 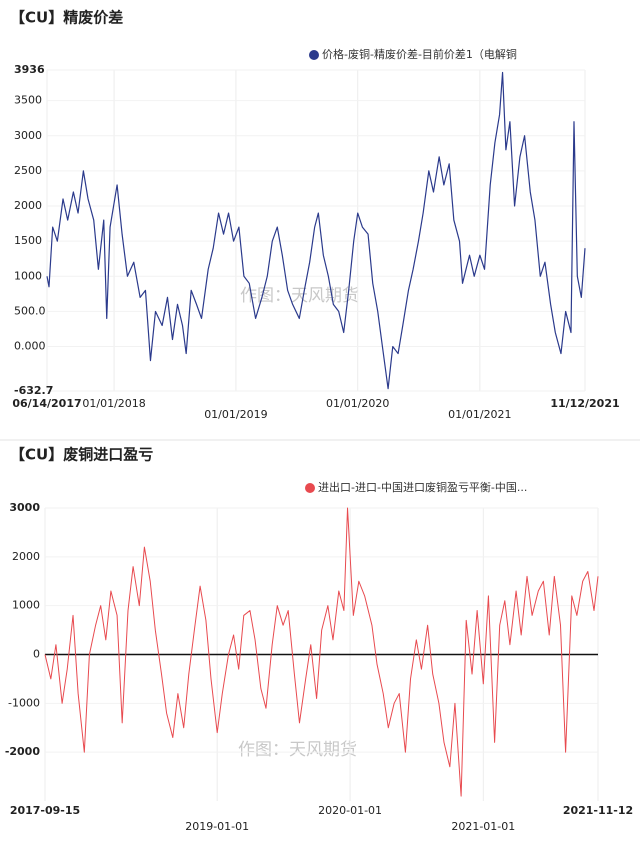 I want to click on chart-title: 【CU】精废价差, so click(x=66, y=18).